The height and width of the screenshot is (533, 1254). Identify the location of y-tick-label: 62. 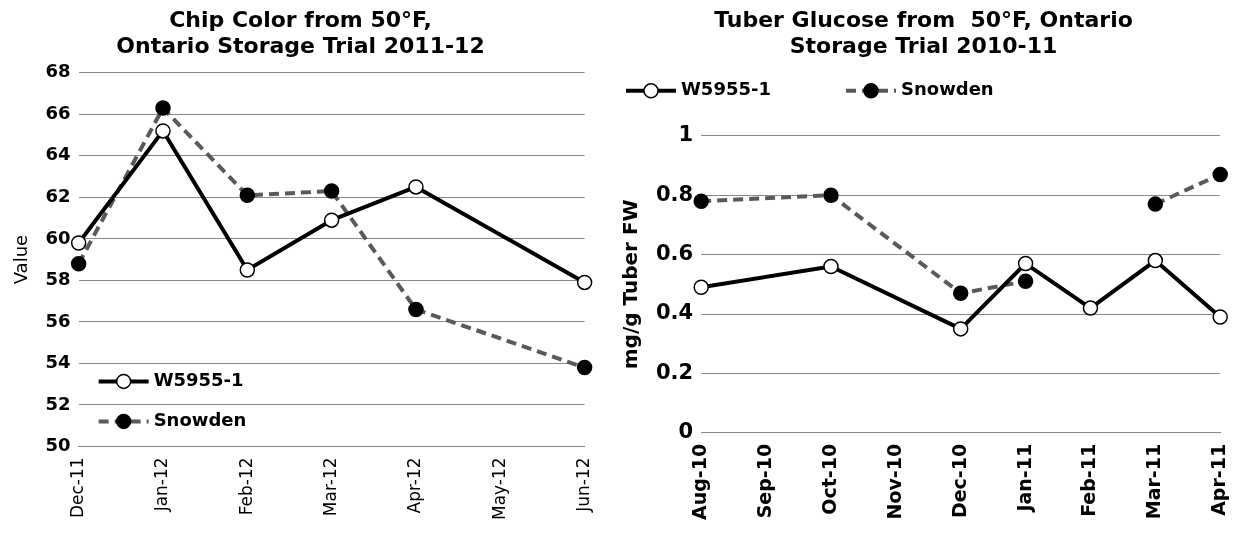
(58, 195).